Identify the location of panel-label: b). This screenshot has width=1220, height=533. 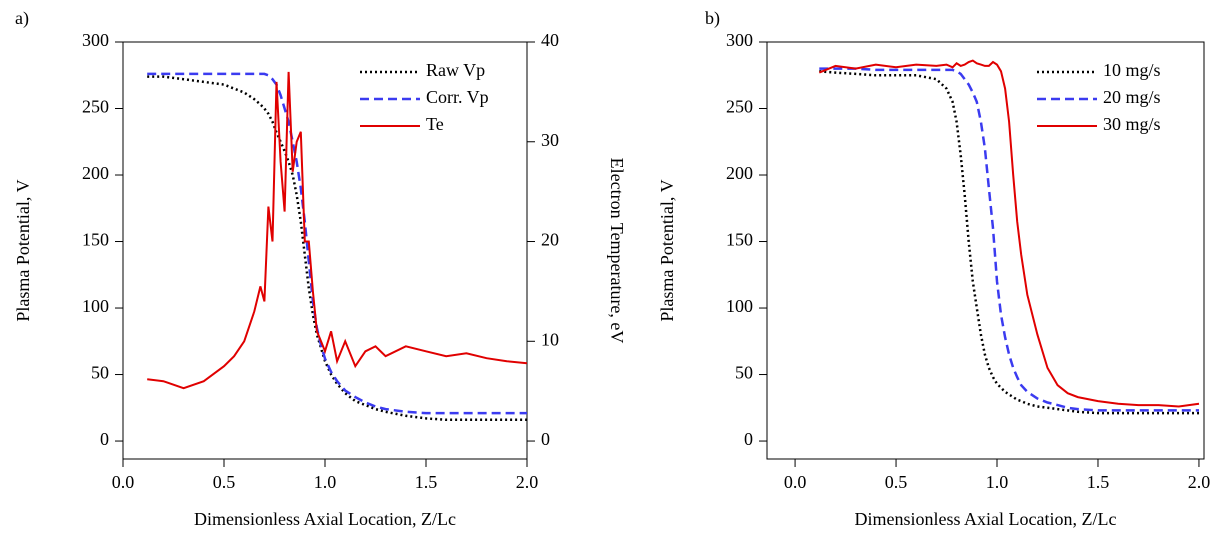
(712, 18).